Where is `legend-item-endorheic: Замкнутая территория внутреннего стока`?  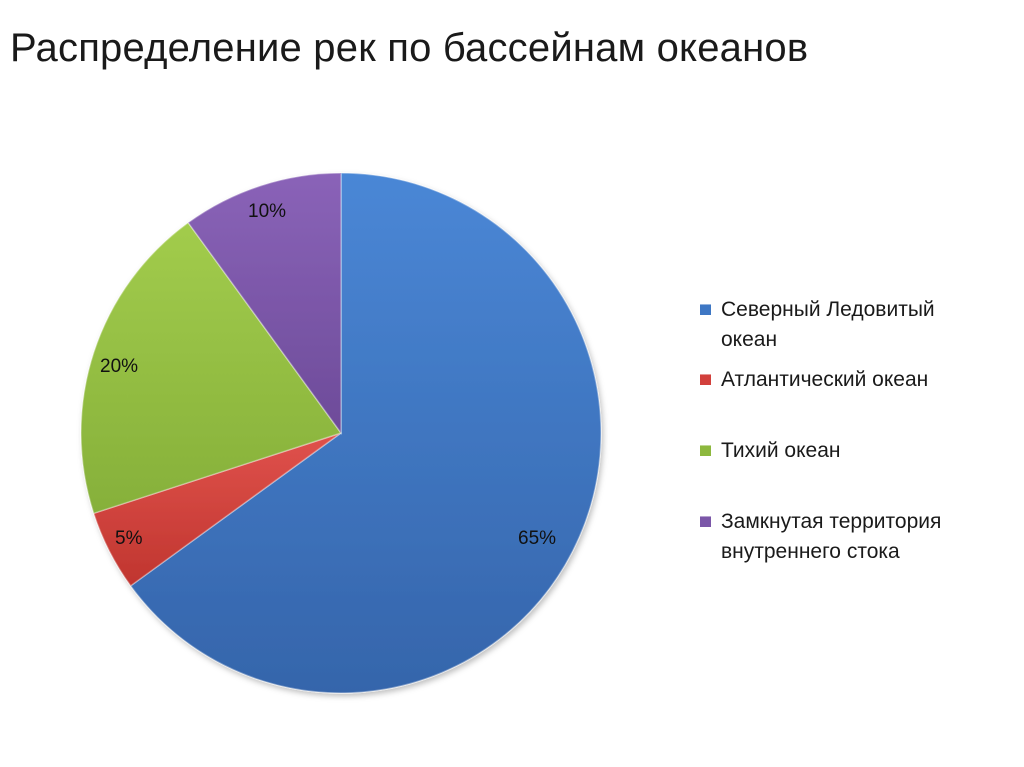 legend-item-endorheic: Замкнутая территория внутреннего стока is located at coordinates (840, 537).